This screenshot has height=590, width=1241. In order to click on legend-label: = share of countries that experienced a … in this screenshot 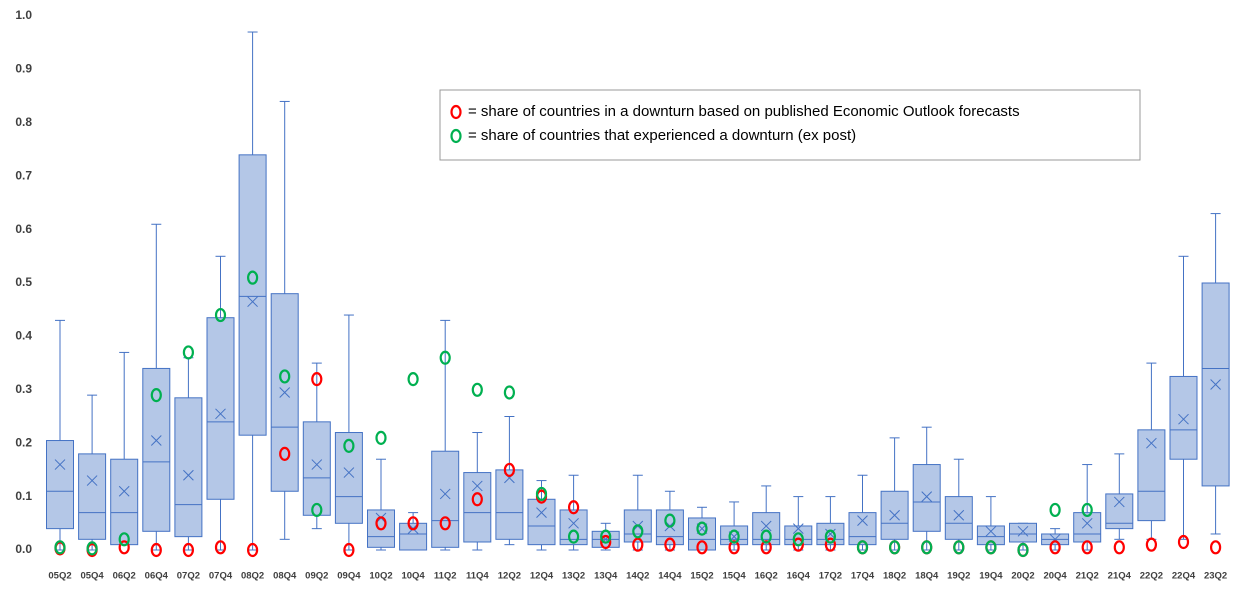, I will do `click(662, 135)`.